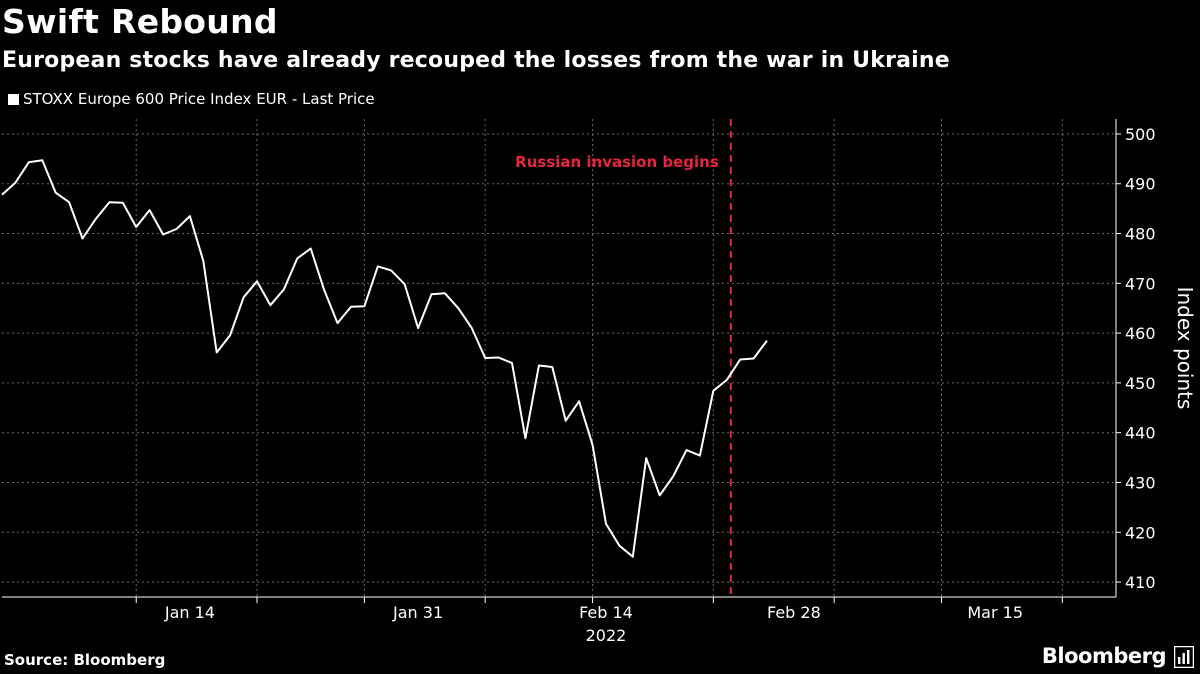  Describe the element at coordinates (1104, 656) in the screenshot. I see `bloomberg-logo: Bloomberg` at that location.